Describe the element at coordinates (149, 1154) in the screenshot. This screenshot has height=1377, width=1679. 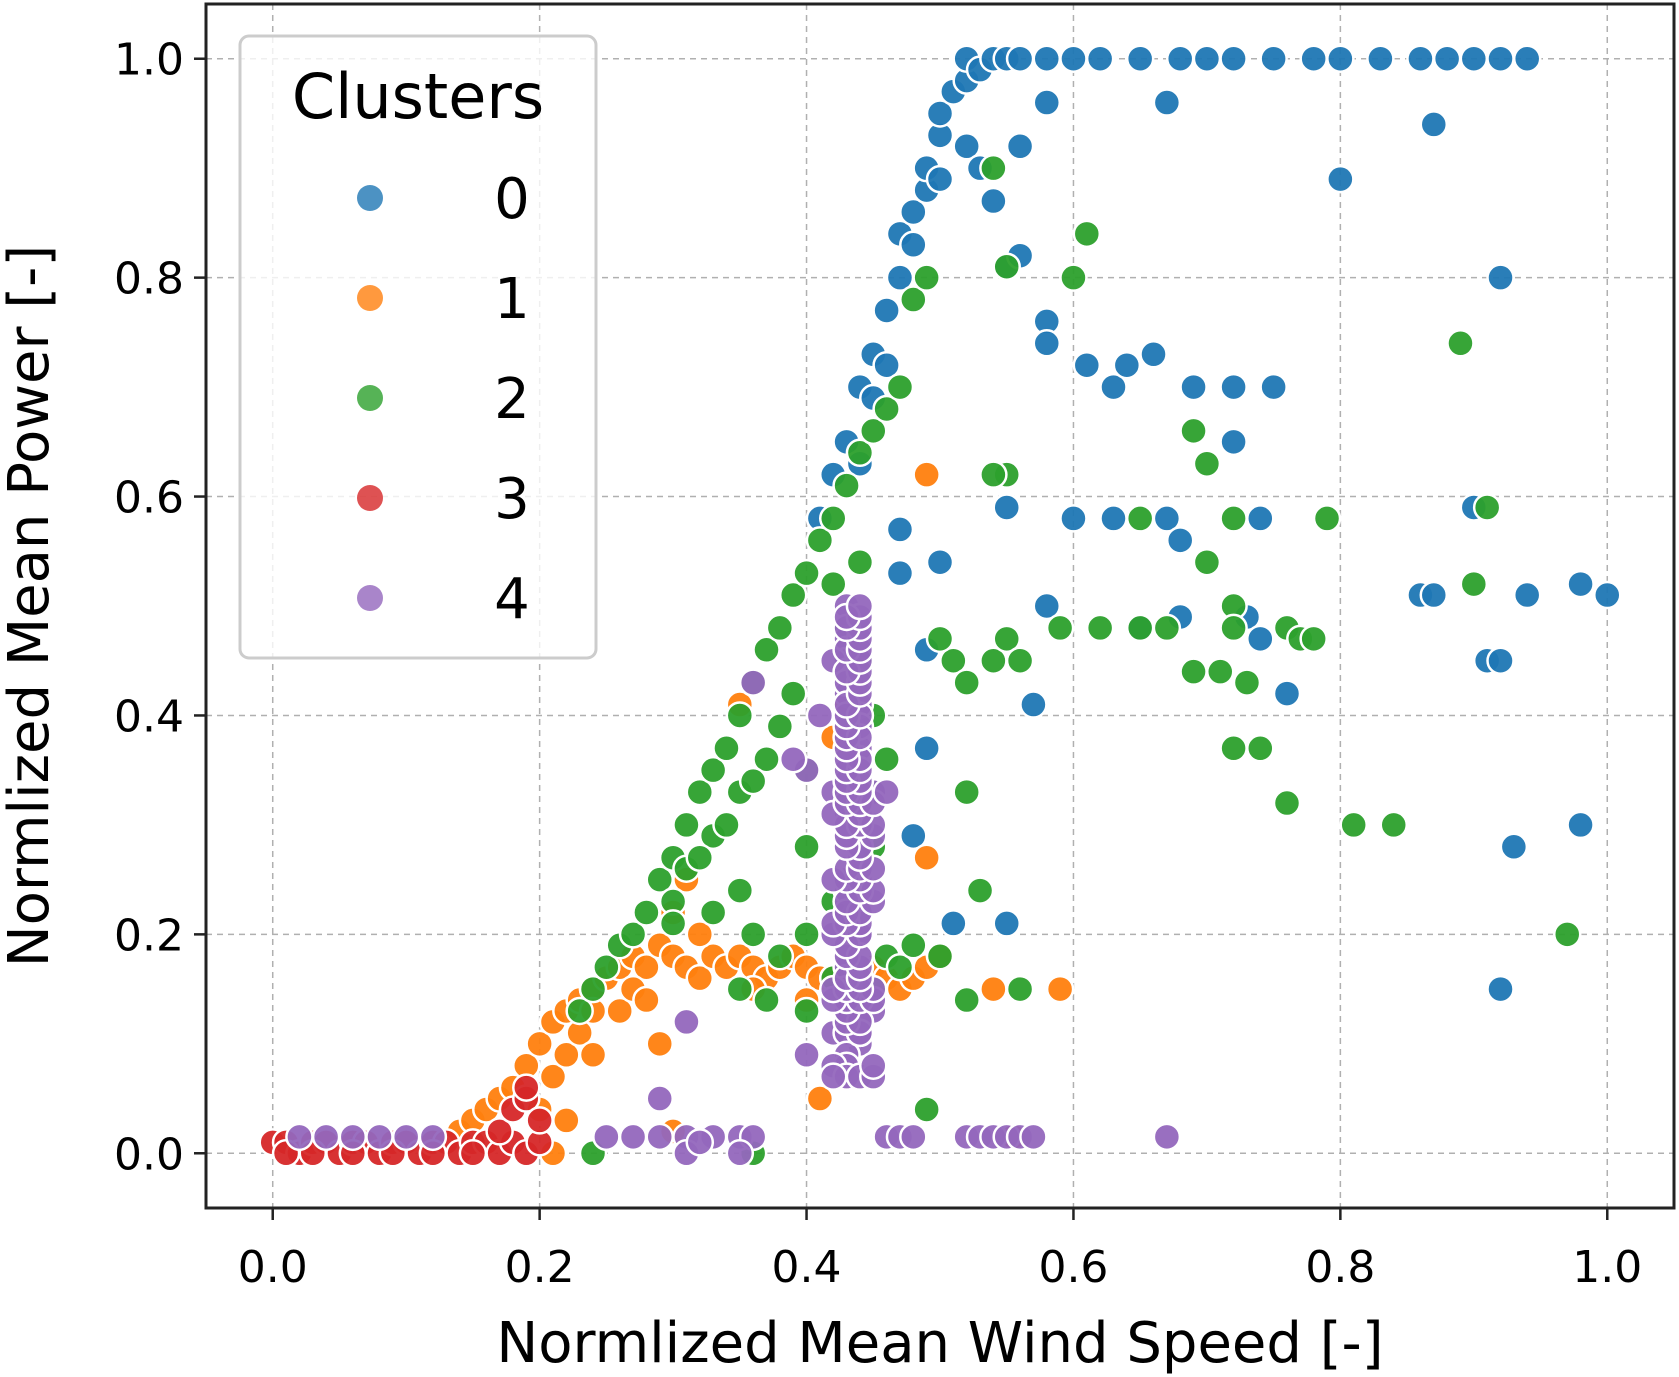
I see `y-tick-label: 0.0` at that location.